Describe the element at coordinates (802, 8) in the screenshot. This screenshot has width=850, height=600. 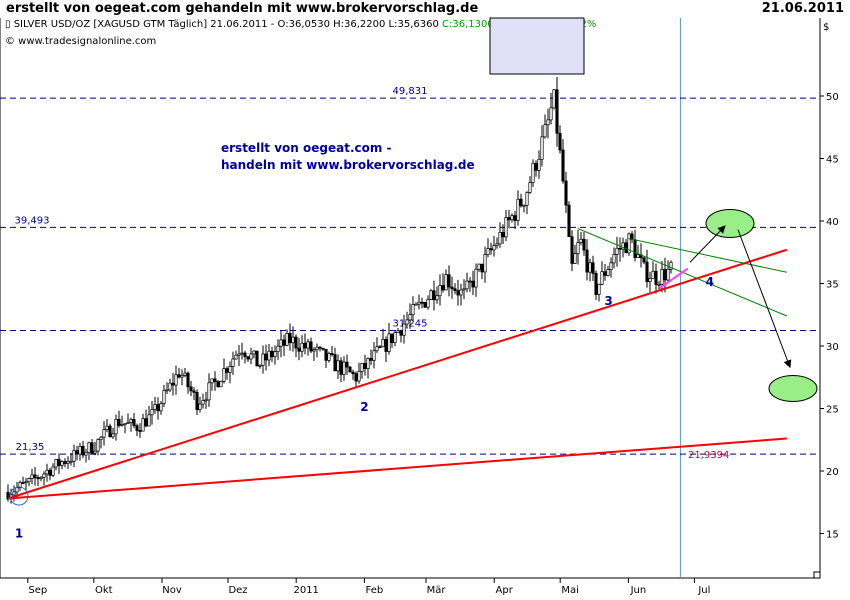
I see `chart-date: 21.06.2011` at that location.